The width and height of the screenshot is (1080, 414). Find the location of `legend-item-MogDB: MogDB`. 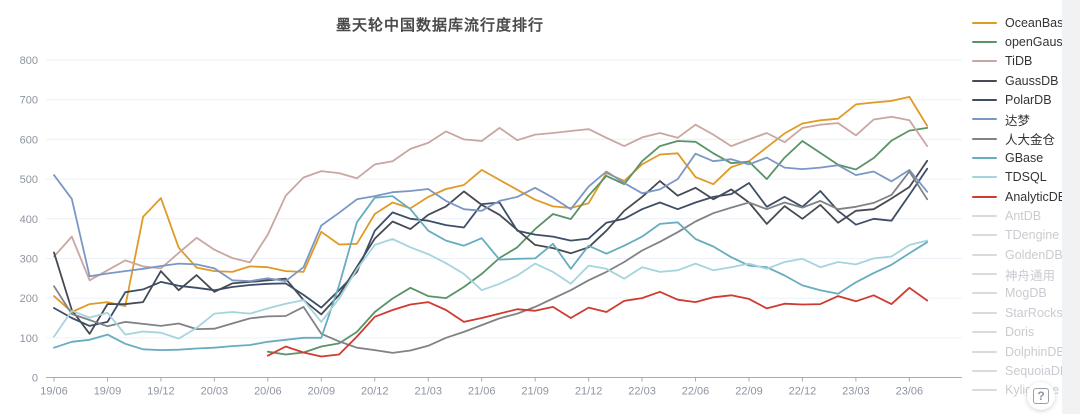

legend-item-MogDB: MogDB is located at coordinates (1024, 293).